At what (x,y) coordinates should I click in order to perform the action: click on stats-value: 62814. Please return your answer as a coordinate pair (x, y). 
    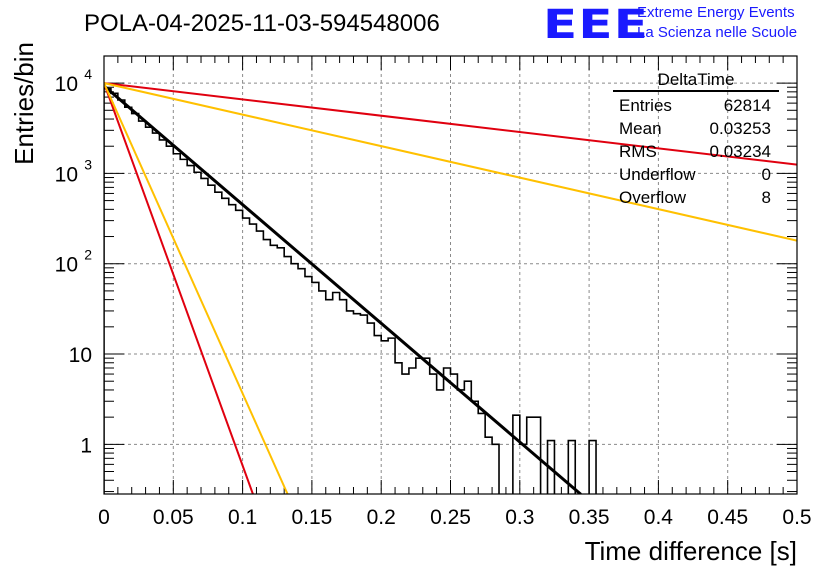
    Looking at the image, I should click on (747, 105).